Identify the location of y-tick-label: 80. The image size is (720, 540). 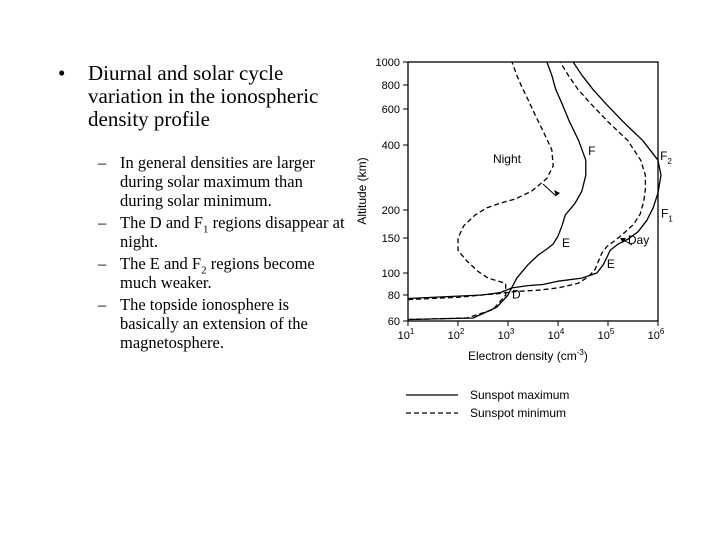
(394, 296).